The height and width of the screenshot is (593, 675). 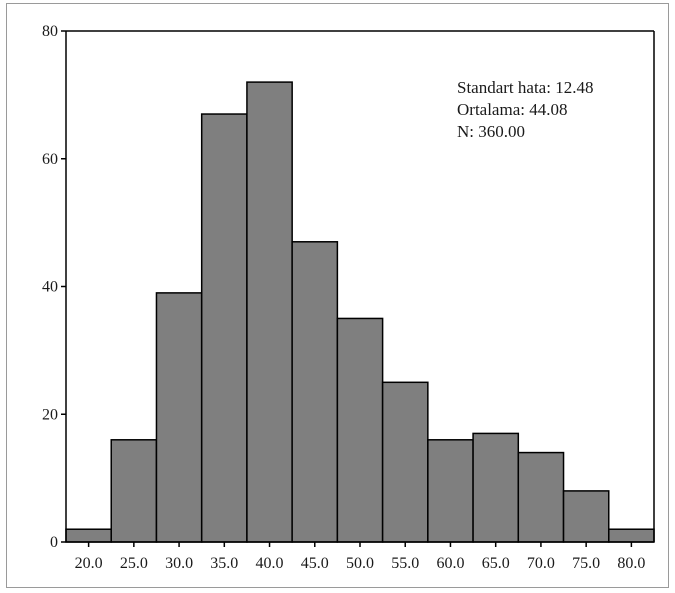 I want to click on histogram-bar-65.0, so click(x=496, y=487).